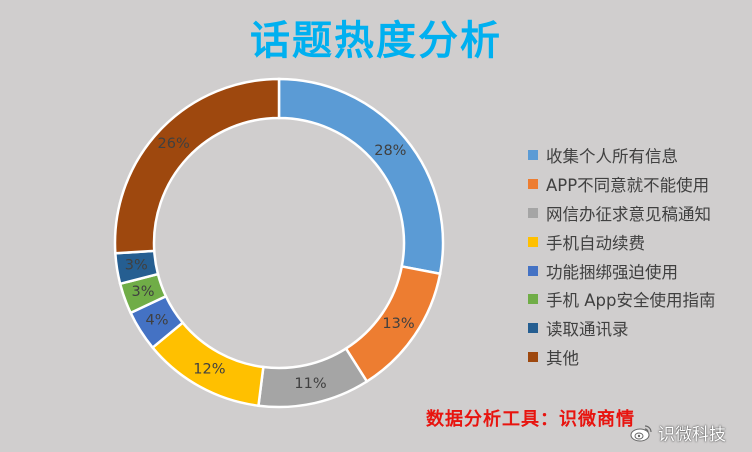 The image size is (752, 452). What do you see at coordinates (621, 357) in the screenshot?
I see `legend-item: 其他` at bounding box center [621, 357].